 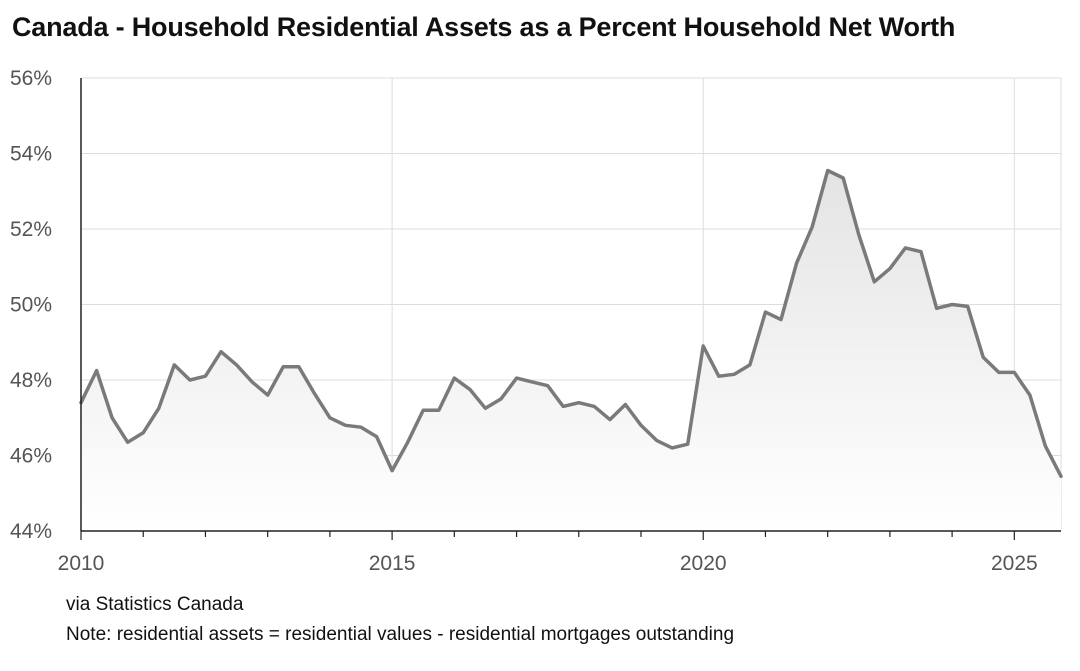 I want to click on y-tick-label: 46%, so click(x=31, y=456).